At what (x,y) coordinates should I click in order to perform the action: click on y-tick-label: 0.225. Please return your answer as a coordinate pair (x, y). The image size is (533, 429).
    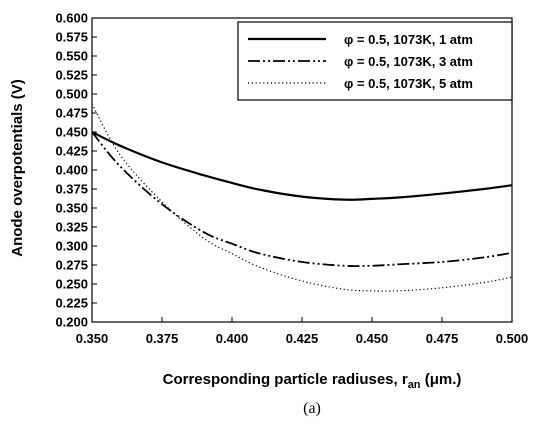
    Looking at the image, I should click on (71, 303).